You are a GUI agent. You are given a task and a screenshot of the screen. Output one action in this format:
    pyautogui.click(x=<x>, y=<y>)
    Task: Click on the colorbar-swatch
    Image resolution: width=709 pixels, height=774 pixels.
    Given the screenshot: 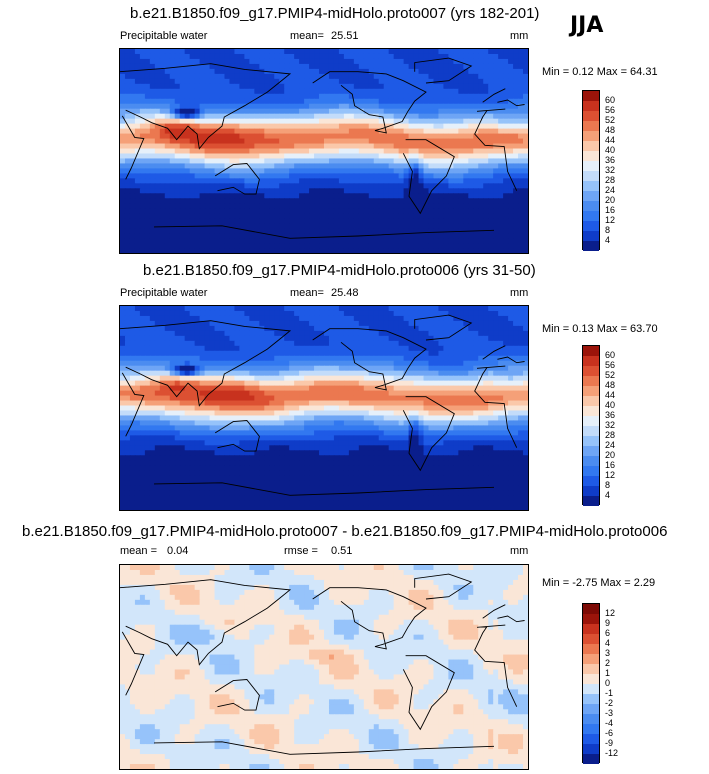 What is the action you would take?
    pyautogui.click(x=591, y=126)
    